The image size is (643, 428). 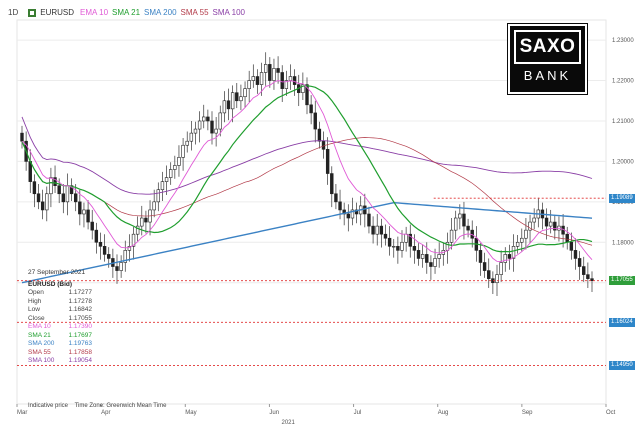 I want to click on x-tick-label: Aug, so click(x=443, y=413).